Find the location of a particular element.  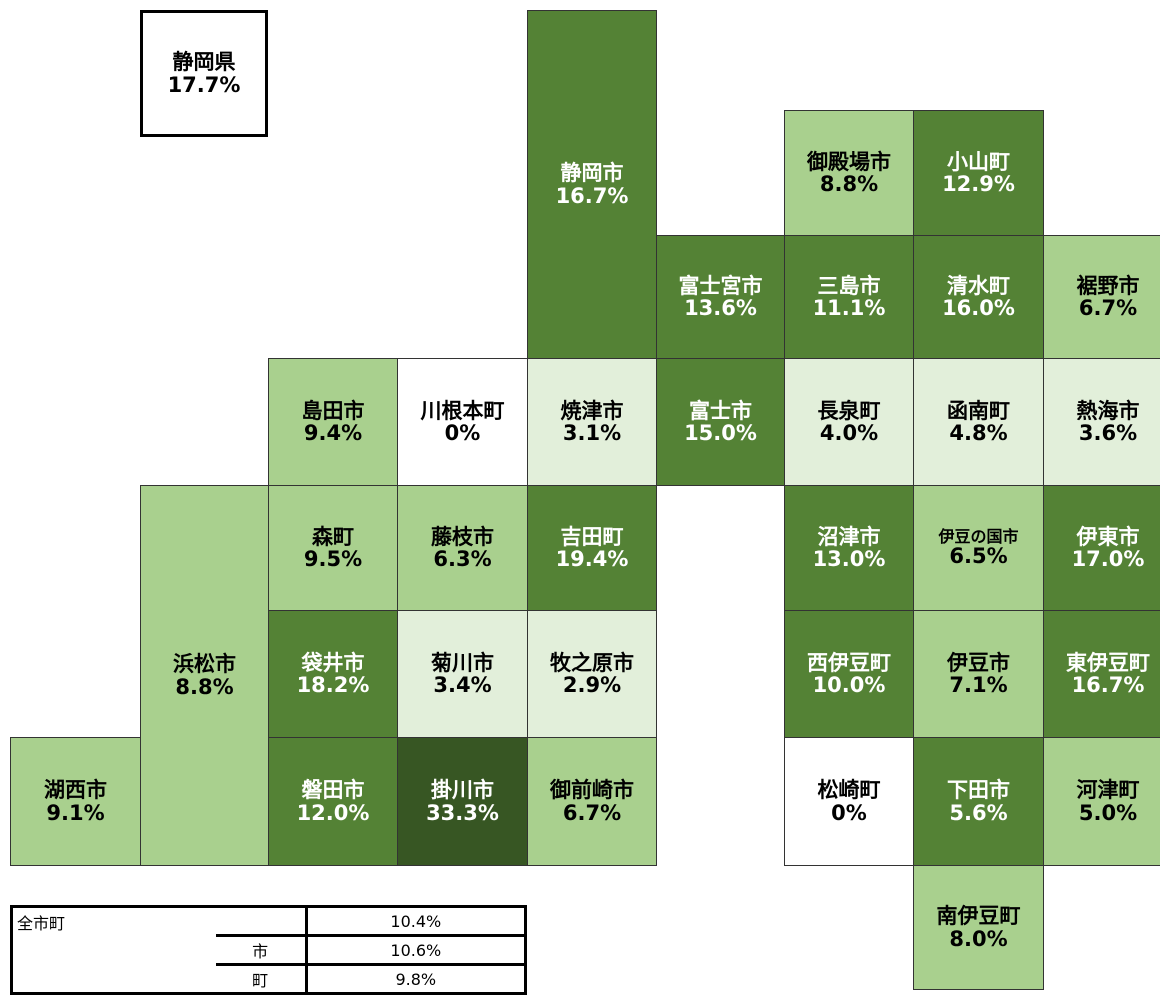

municipality-tile: 河津町 5.0% is located at coordinates (1101, 801).